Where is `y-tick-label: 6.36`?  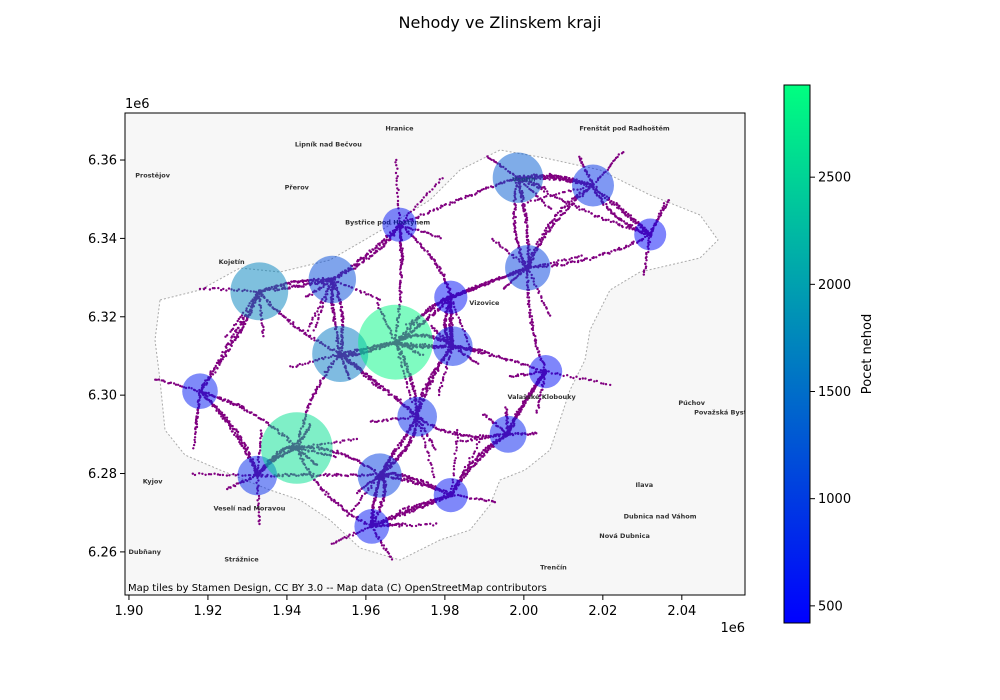 y-tick-label: 6.36 is located at coordinates (102, 161).